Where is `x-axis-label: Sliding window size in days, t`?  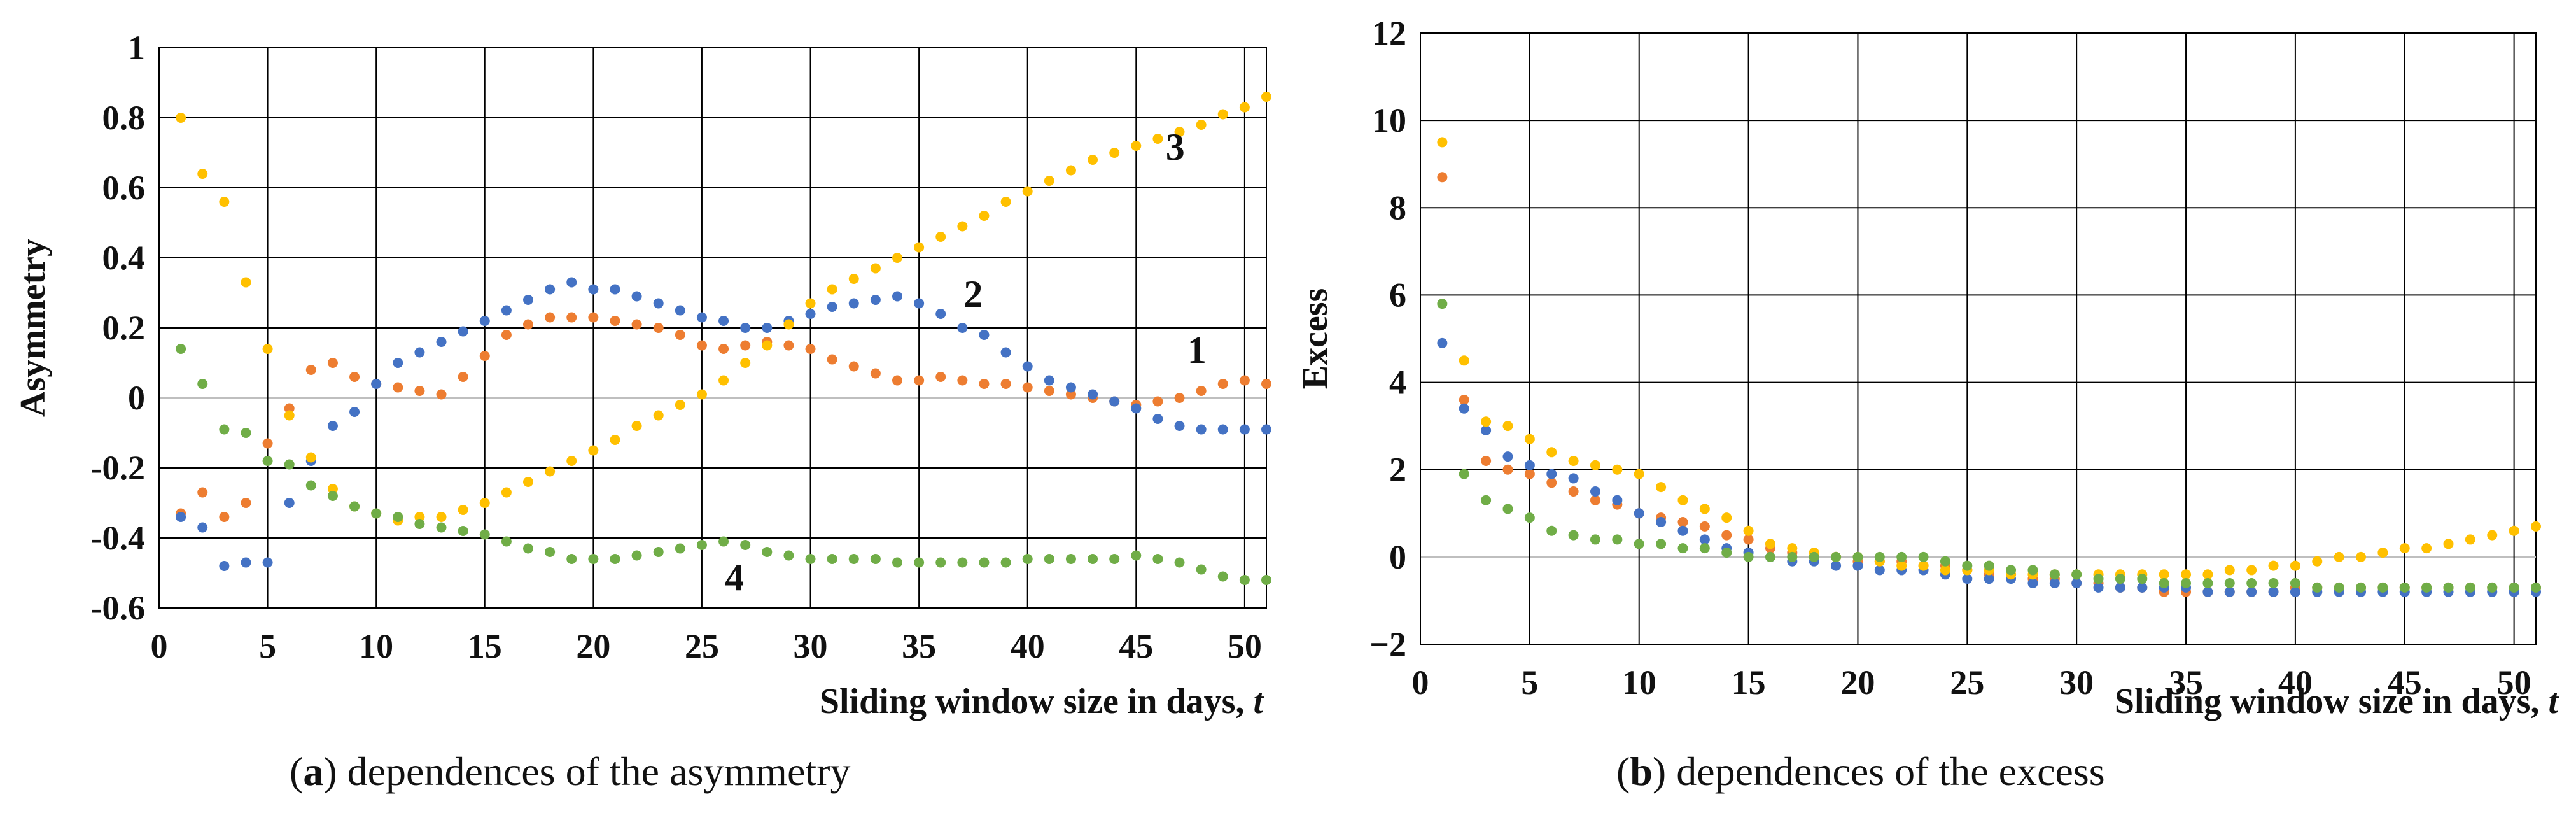
x-axis-label: Sliding window size in days, t is located at coordinates (2337, 702).